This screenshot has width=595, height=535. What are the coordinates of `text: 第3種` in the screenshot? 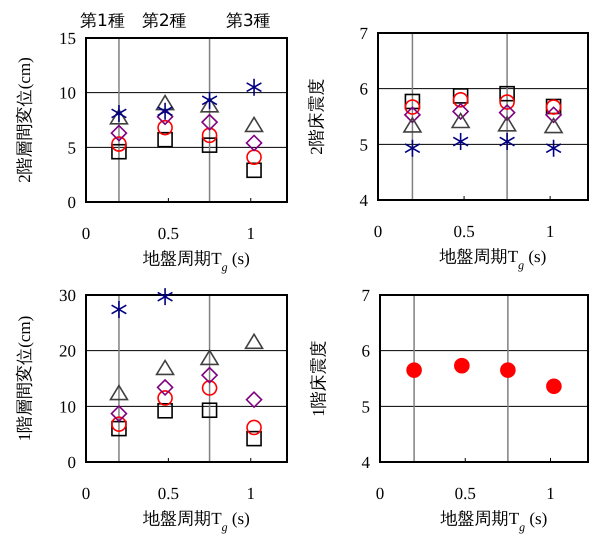 It's located at (248, 21).